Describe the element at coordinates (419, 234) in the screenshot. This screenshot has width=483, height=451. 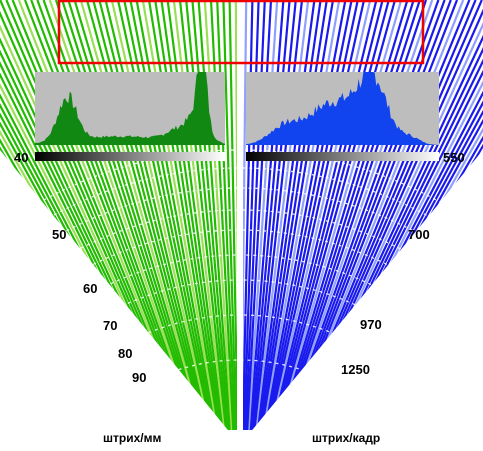
I see `right-label-700: 700` at that location.